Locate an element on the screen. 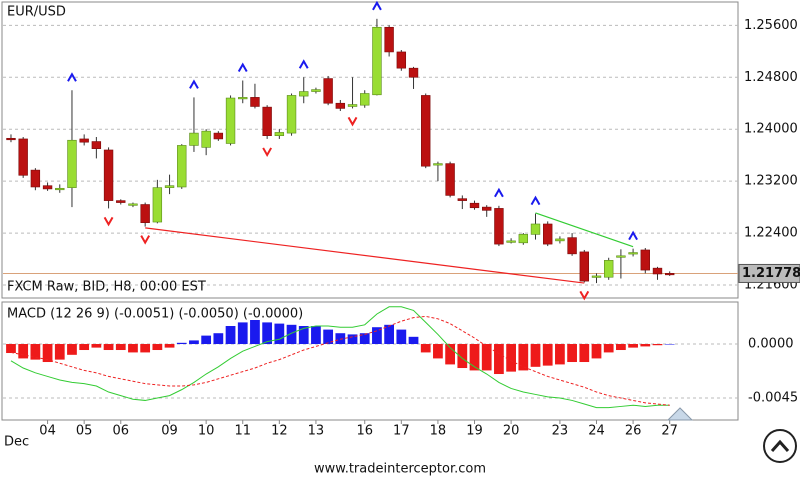 This screenshot has width=800, height=480. x-tick-label: 19 is located at coordinates (474, 431).